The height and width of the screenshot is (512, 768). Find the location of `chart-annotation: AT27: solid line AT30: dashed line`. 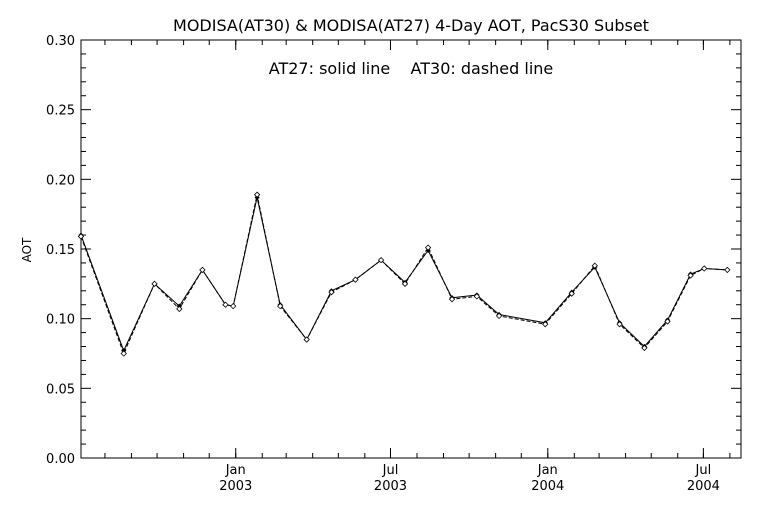

chart-annotation: AT27: solid line AT30: dashed line is located at coordinates (411, 68).